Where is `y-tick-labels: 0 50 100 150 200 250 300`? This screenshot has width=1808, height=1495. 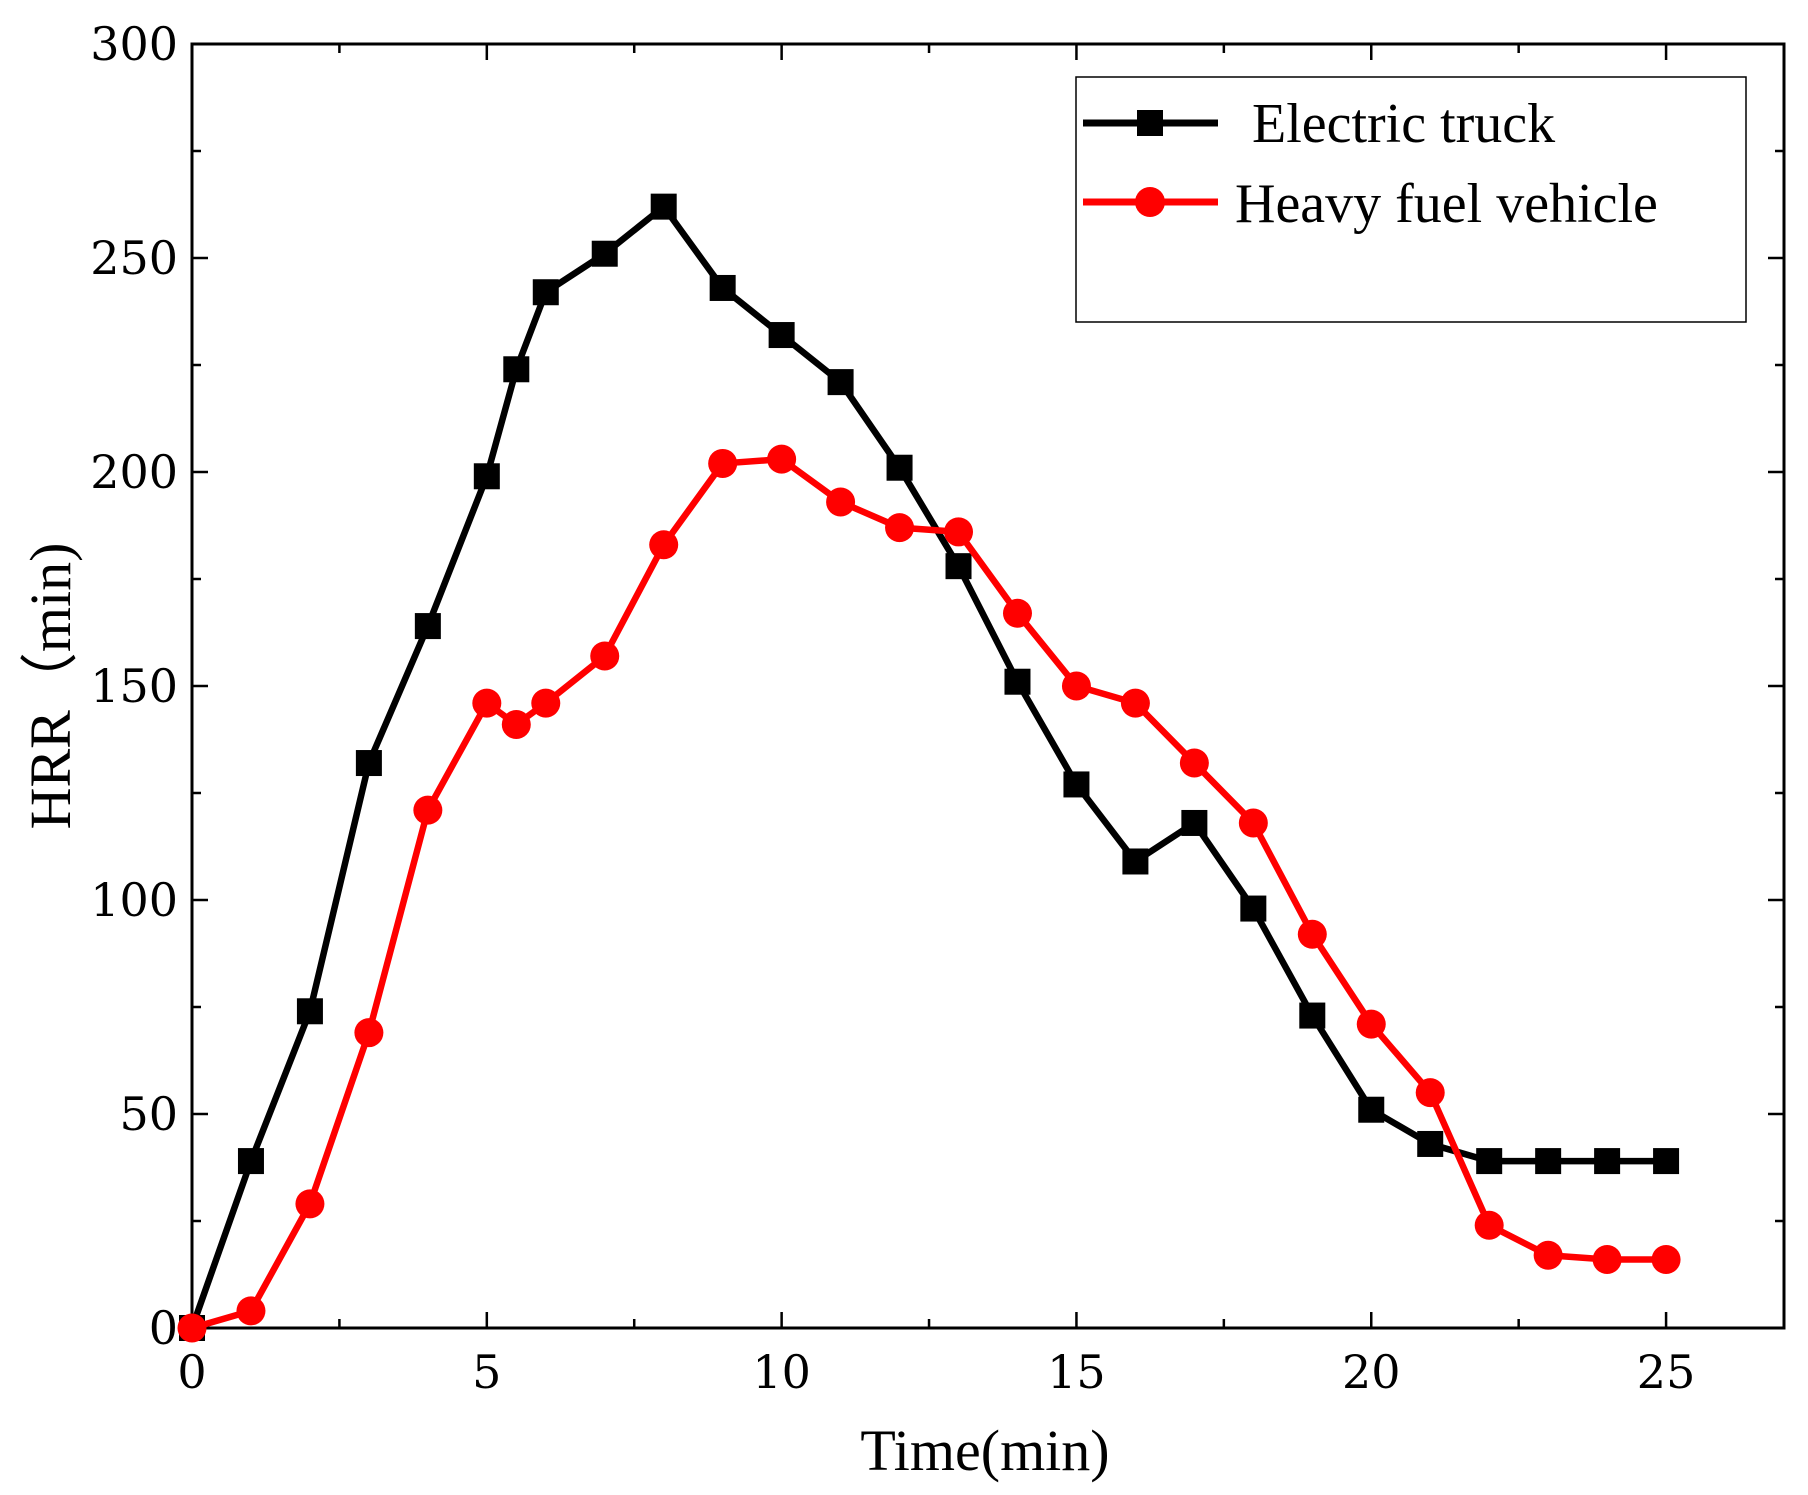
y-tick-labels: 0 50 100 150 200 250 300 is located at coordinates (134, 686).